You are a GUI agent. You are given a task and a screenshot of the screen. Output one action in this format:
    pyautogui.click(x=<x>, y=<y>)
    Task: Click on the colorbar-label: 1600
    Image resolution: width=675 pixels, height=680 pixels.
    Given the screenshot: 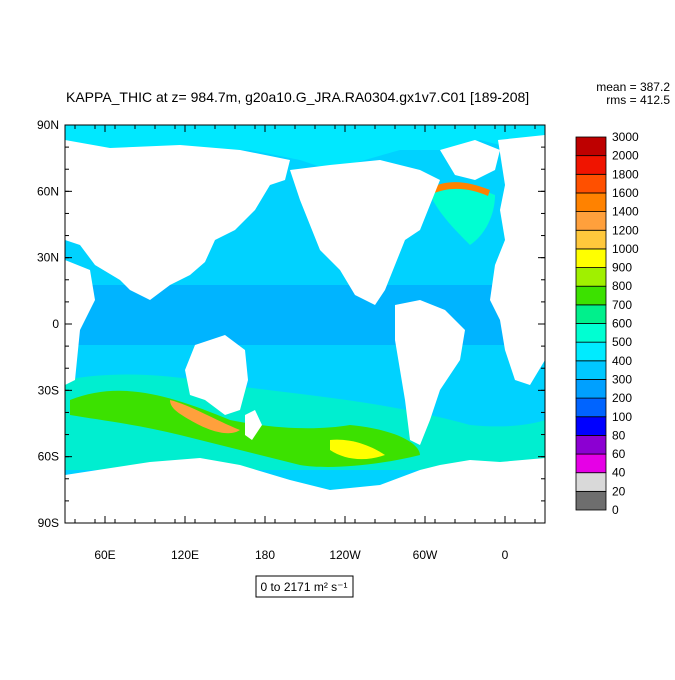 What is the action you would take?
    pyautogui.click(x=625, y=193)
    